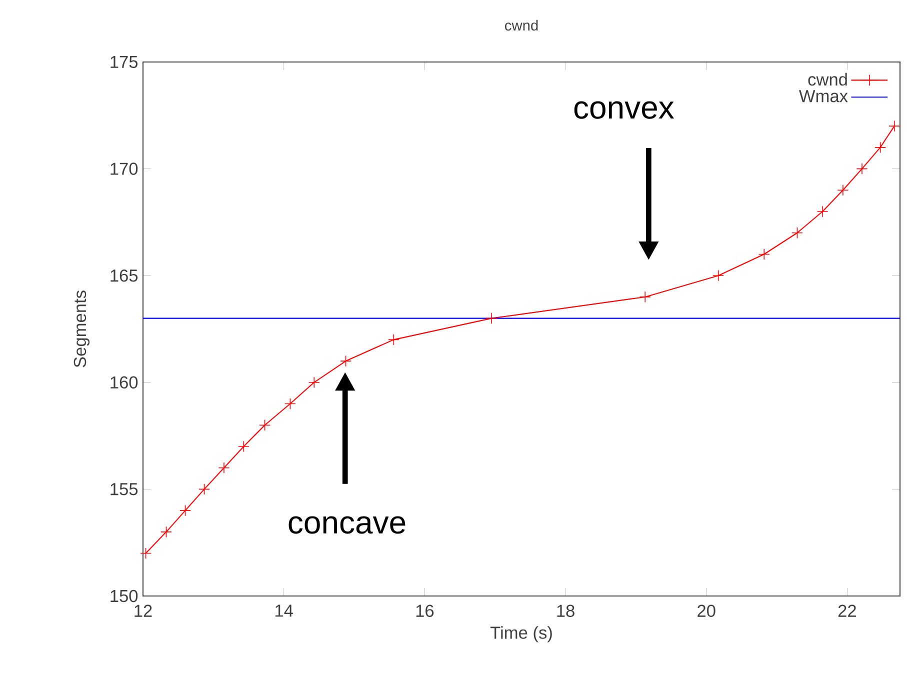 This screenshot has height=675, width=907. What do you see at coordinates (124, 382) in the screenshot?
I see `y-tick-label: 160` at bounding box center [124, 382].